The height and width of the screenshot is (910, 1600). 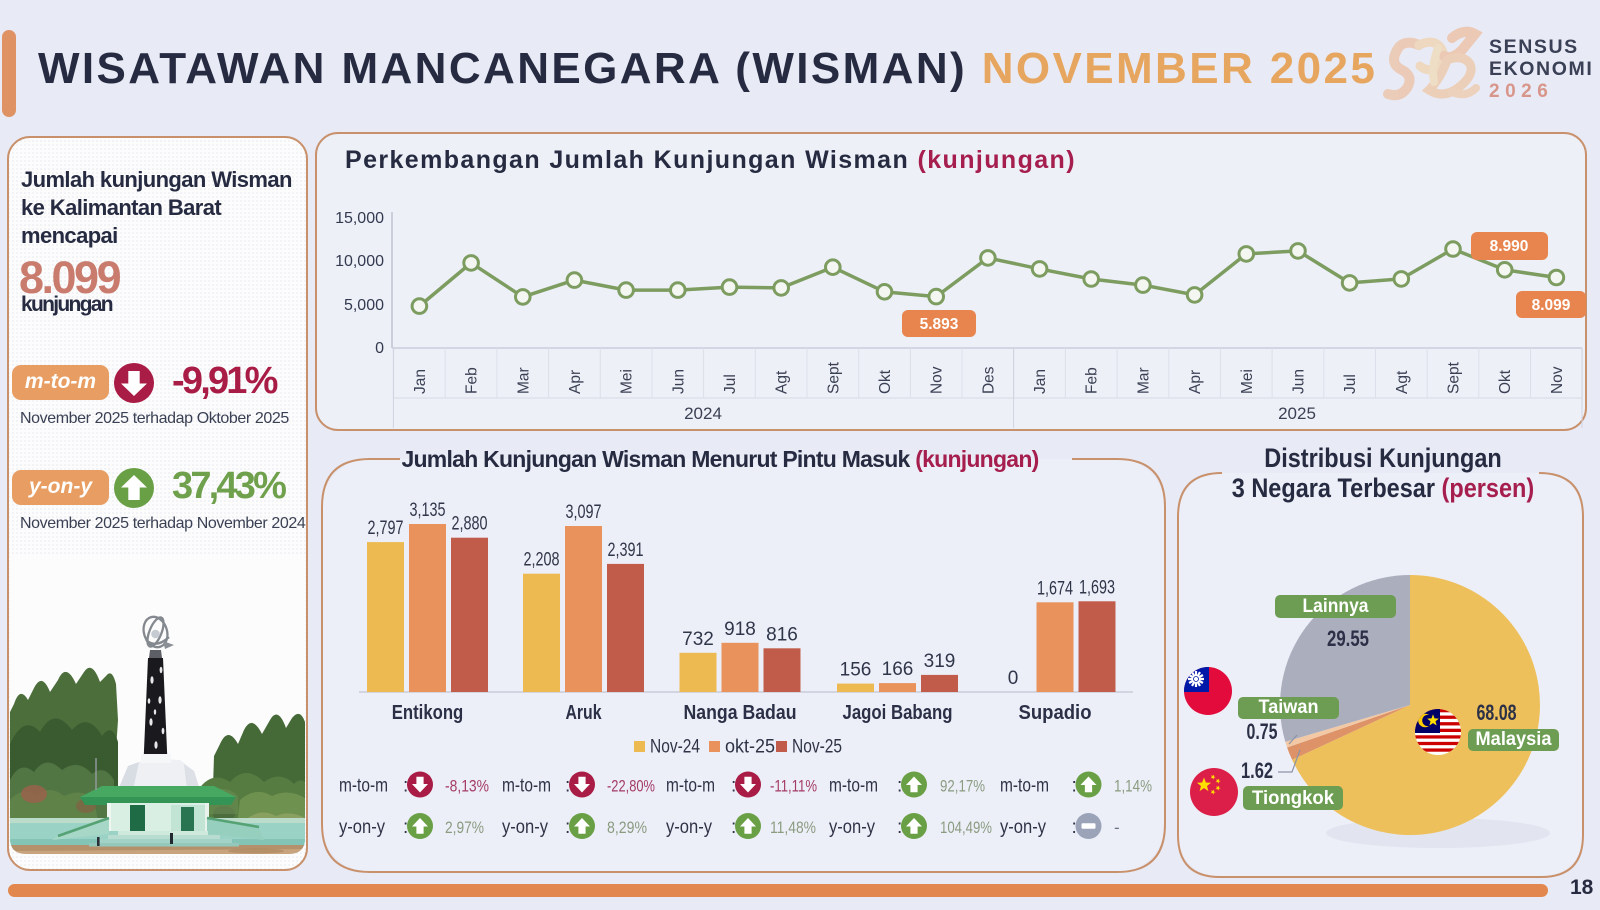 I want to click on svg-text: 68.08, so click(x=1497, y=712).